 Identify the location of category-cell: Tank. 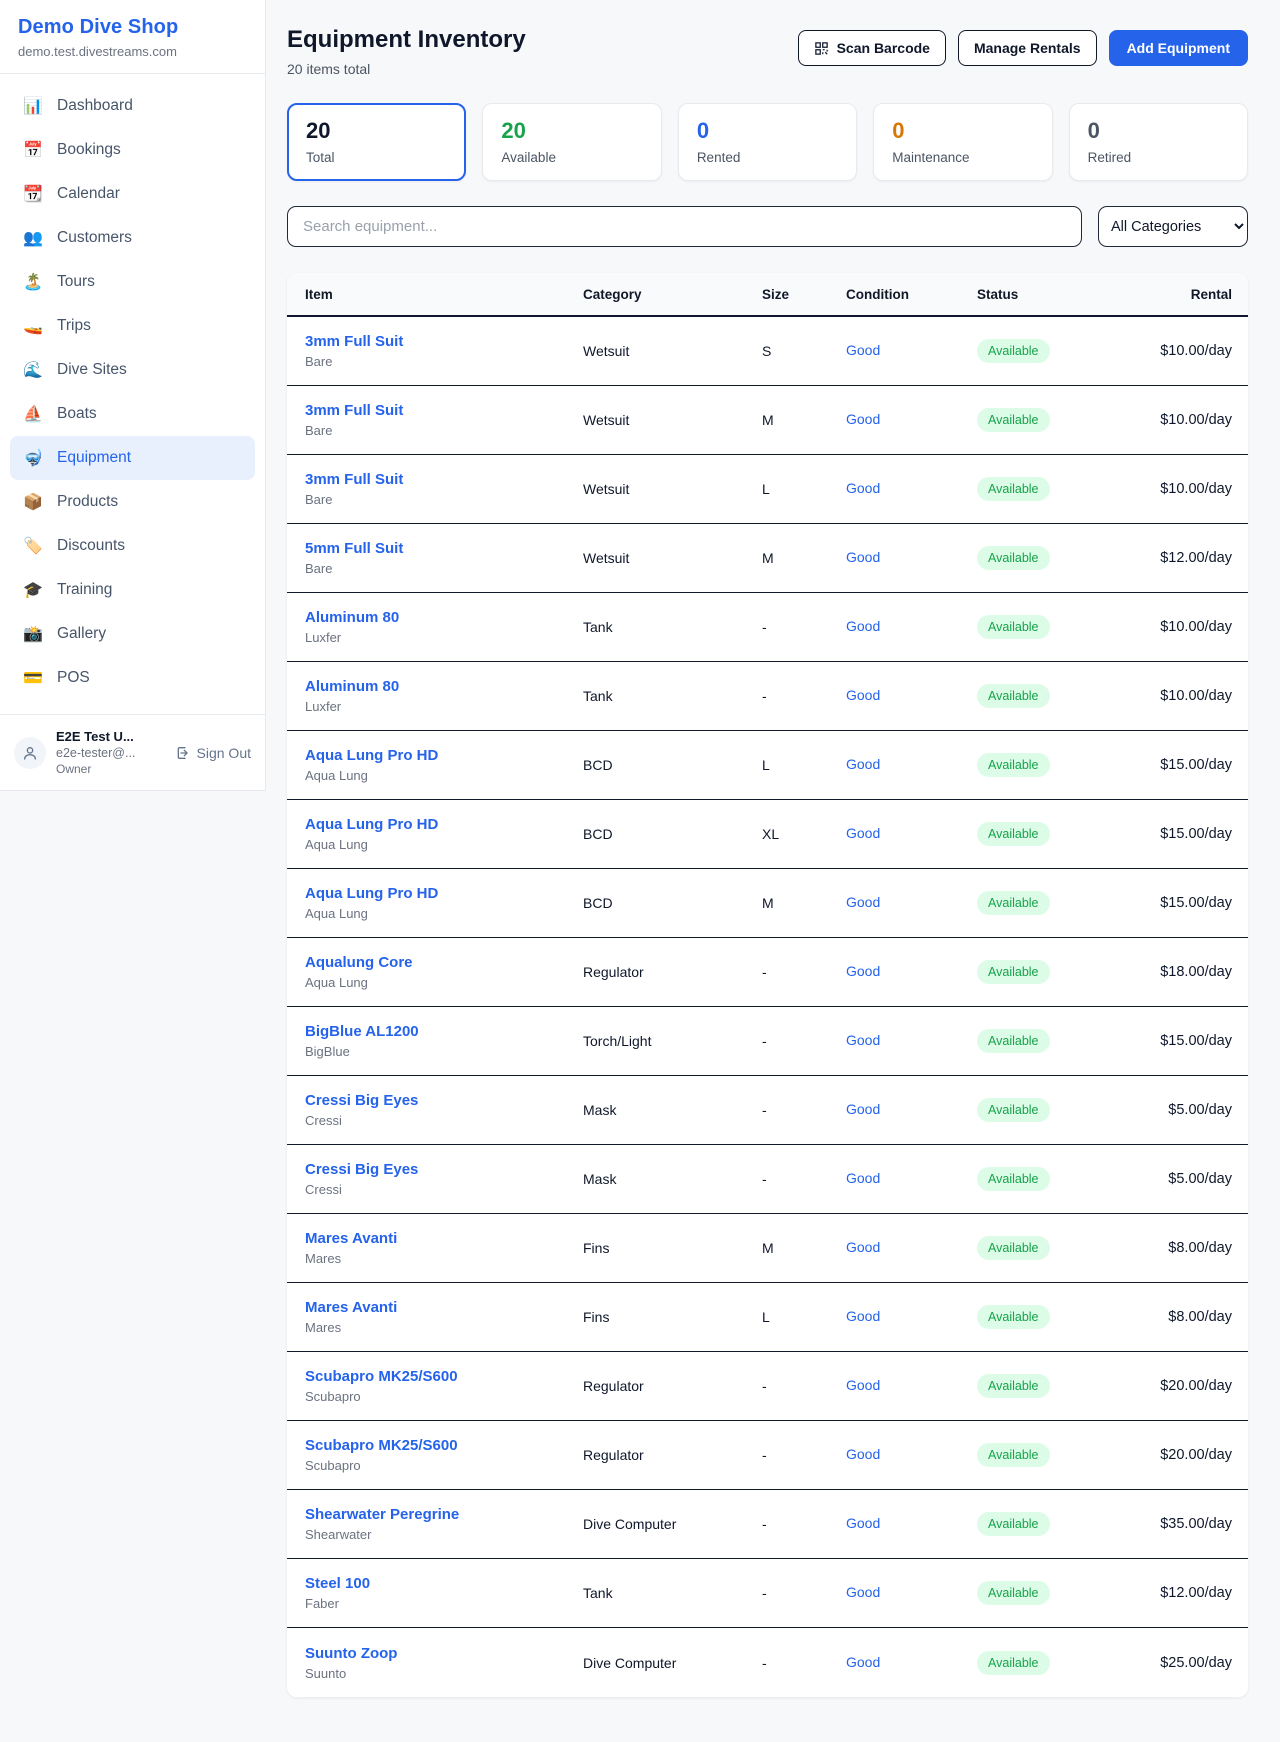
(598, 627).